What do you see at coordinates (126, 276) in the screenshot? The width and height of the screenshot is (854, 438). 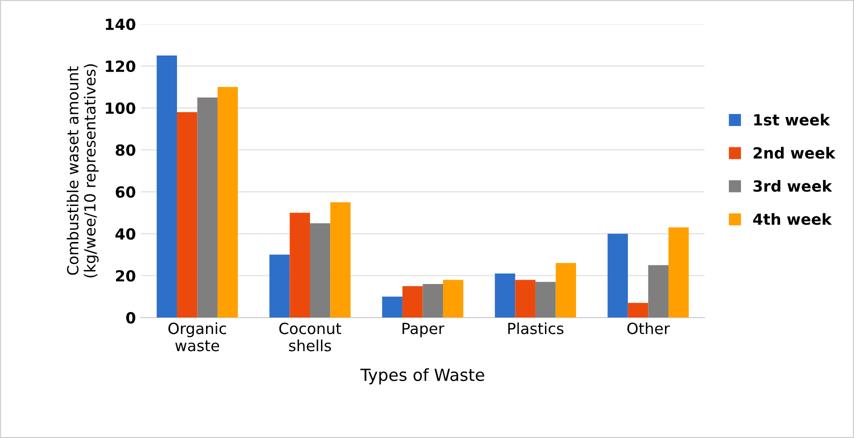 I see `y-tick-label: 20` at bounding box center [126, 276].